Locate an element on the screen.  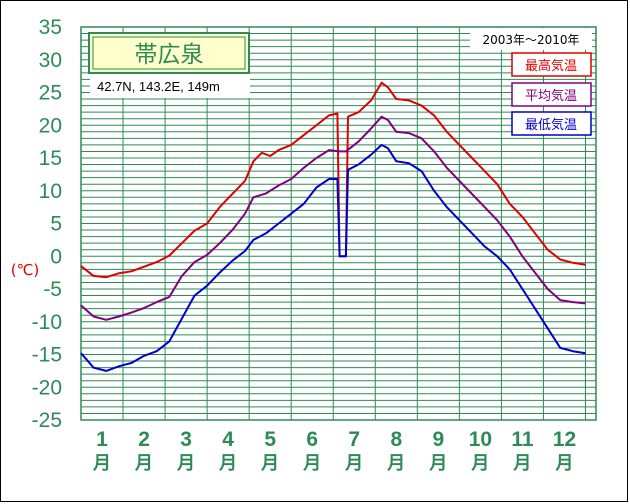
y-tick-label: 25 is located at coordinates (50, 93).